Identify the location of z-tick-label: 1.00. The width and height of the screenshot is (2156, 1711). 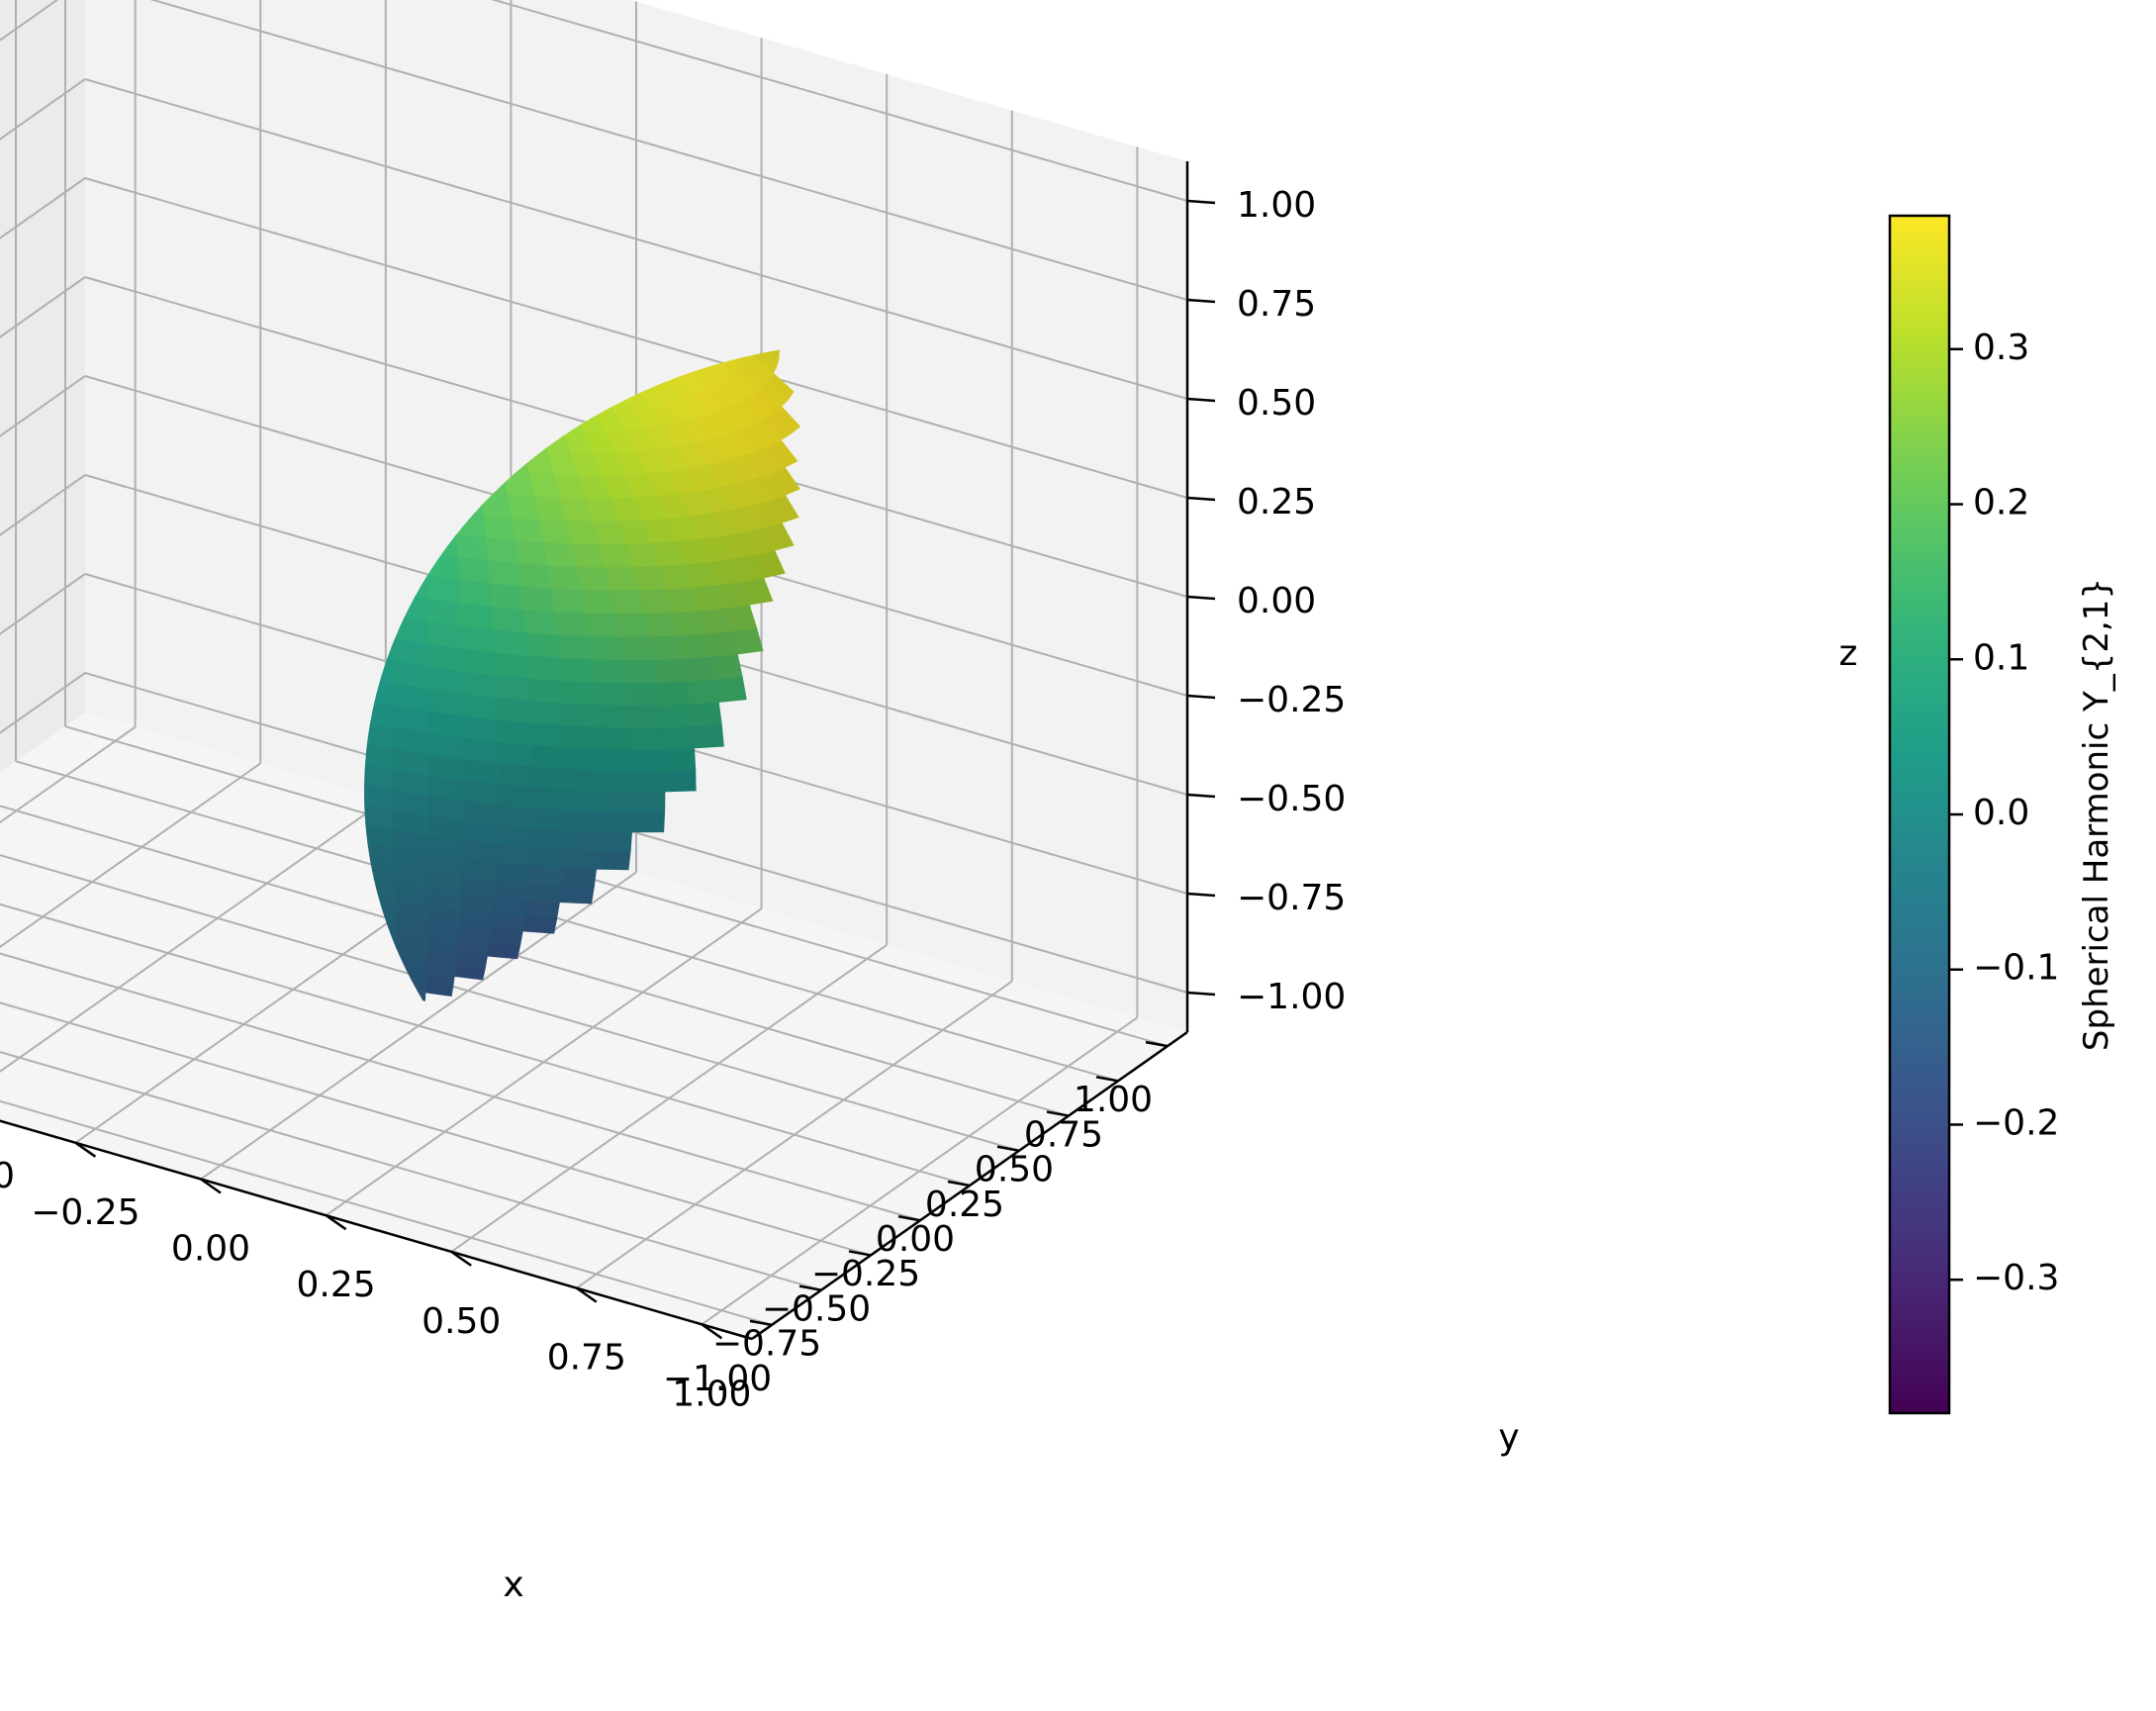
(1276, 205).